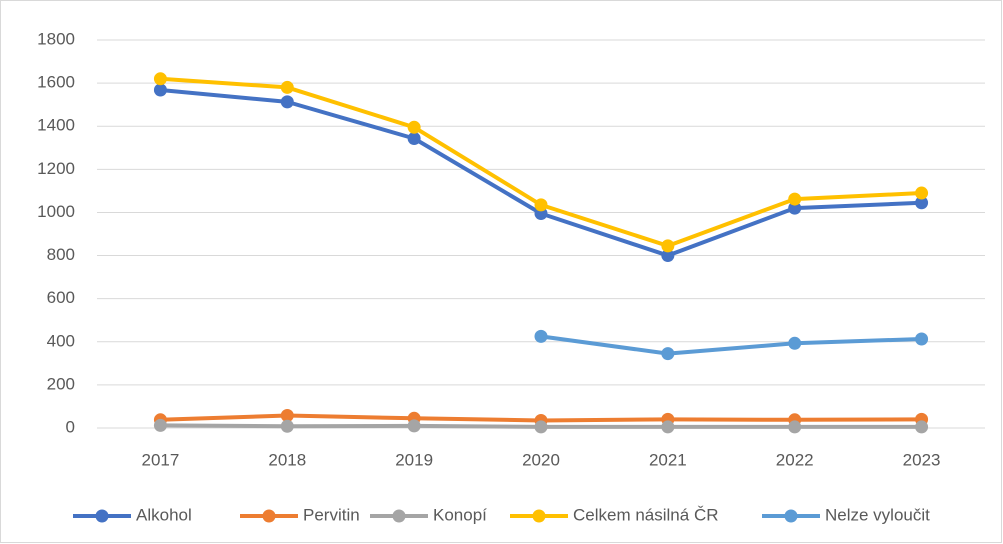  Describe the element at coordinates (646, 514) in the screenshot. I see `legend-label: Celkem násilná ČR` at that location.